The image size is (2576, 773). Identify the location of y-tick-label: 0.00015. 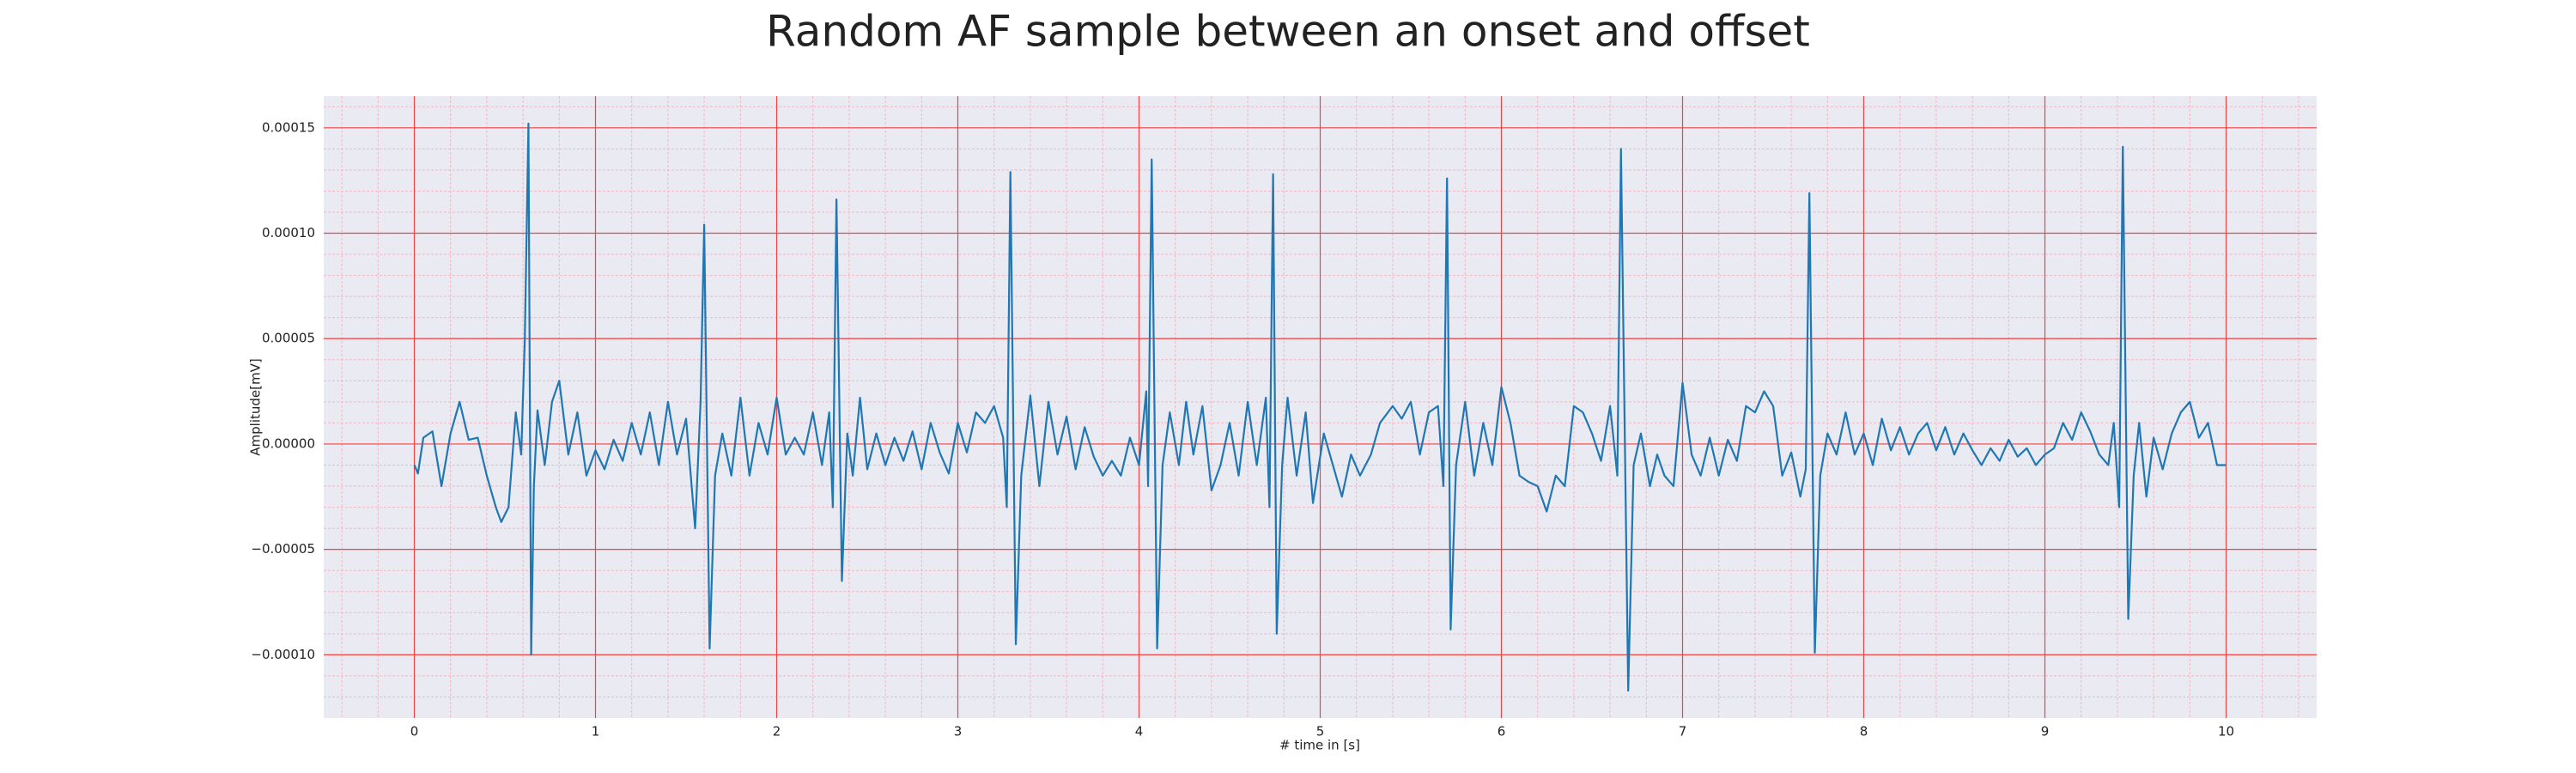
(289, 127).